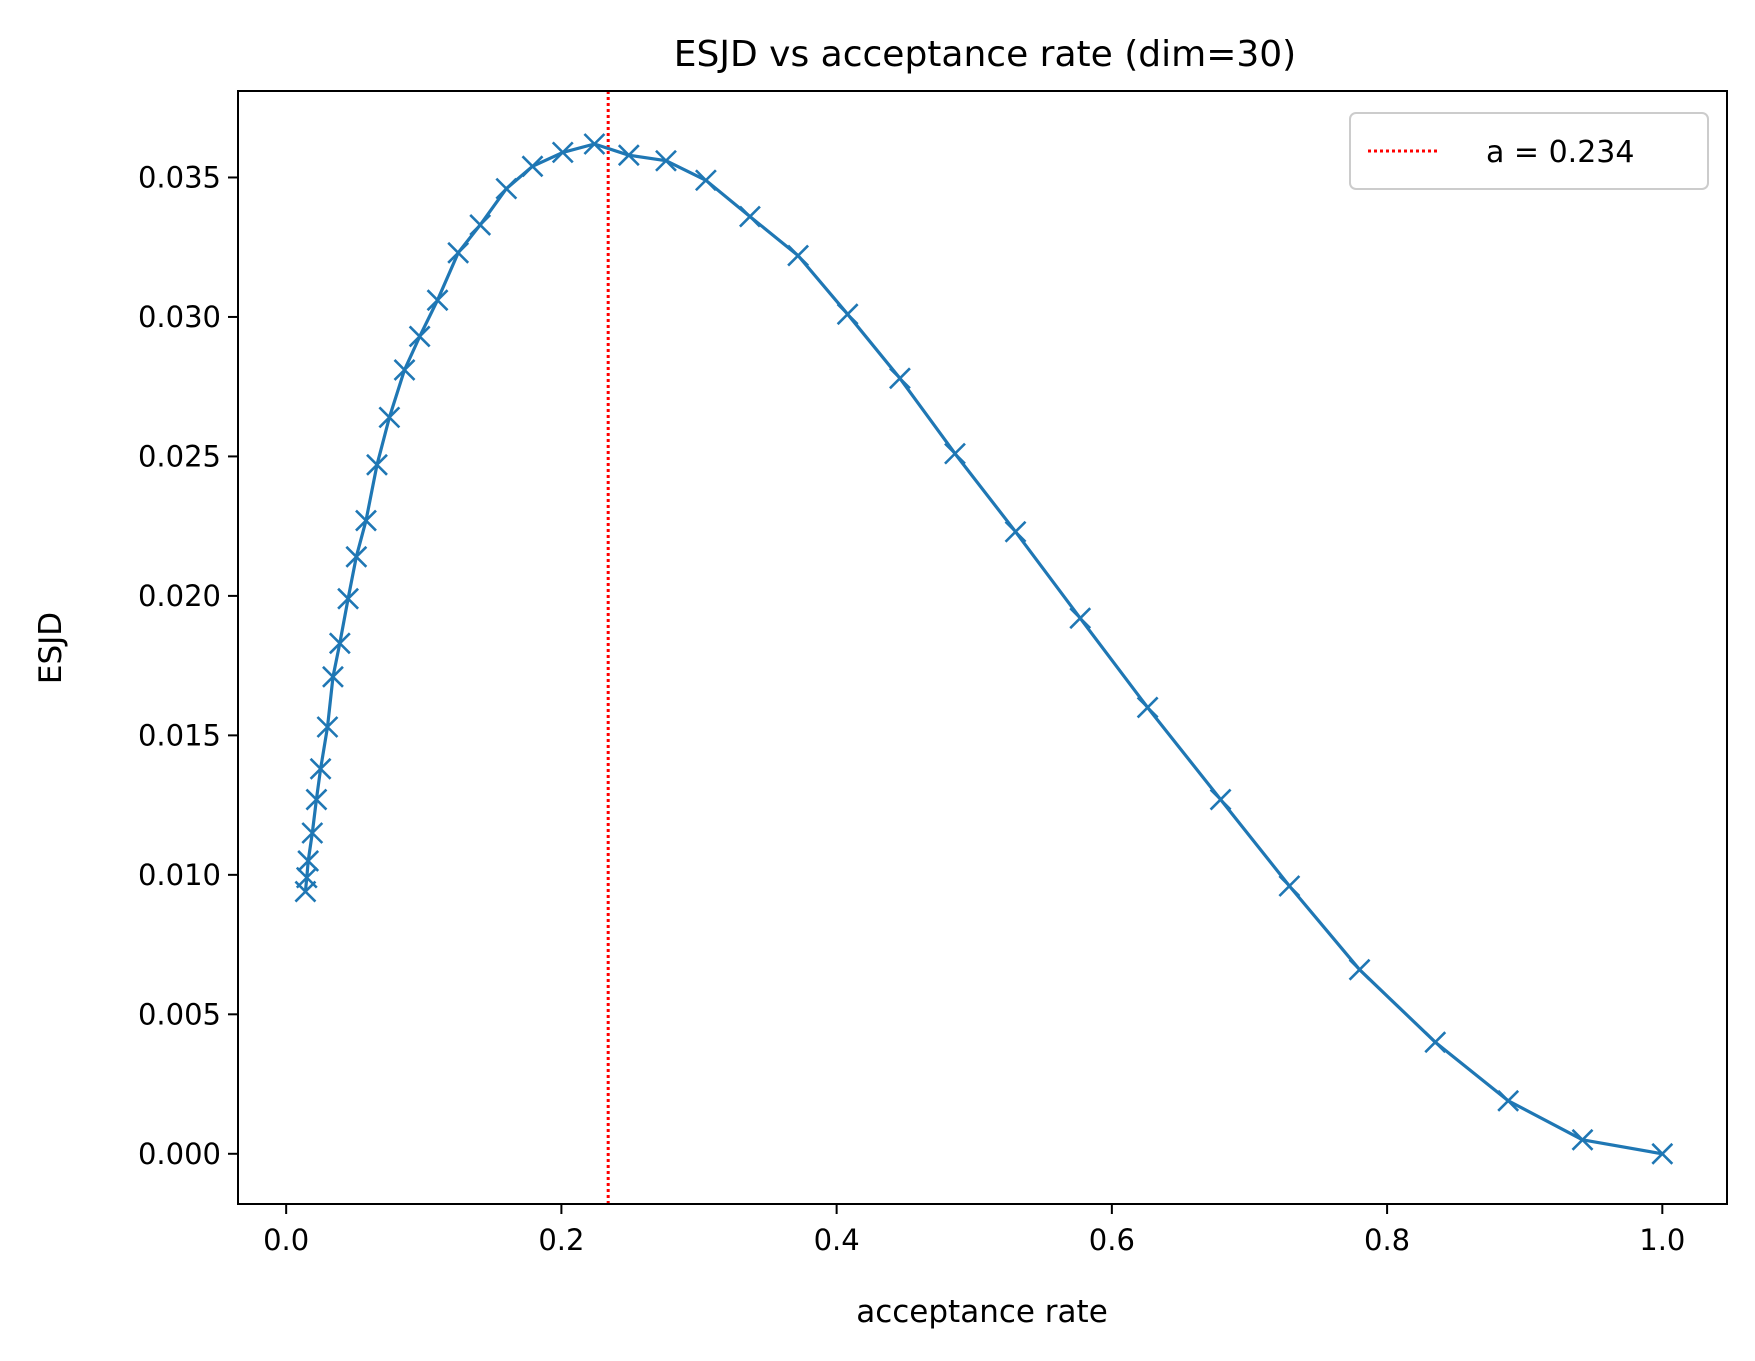 The image size is (1755, 1361). I want to click on x-tick-label: 0.2, so click(561, 1240).